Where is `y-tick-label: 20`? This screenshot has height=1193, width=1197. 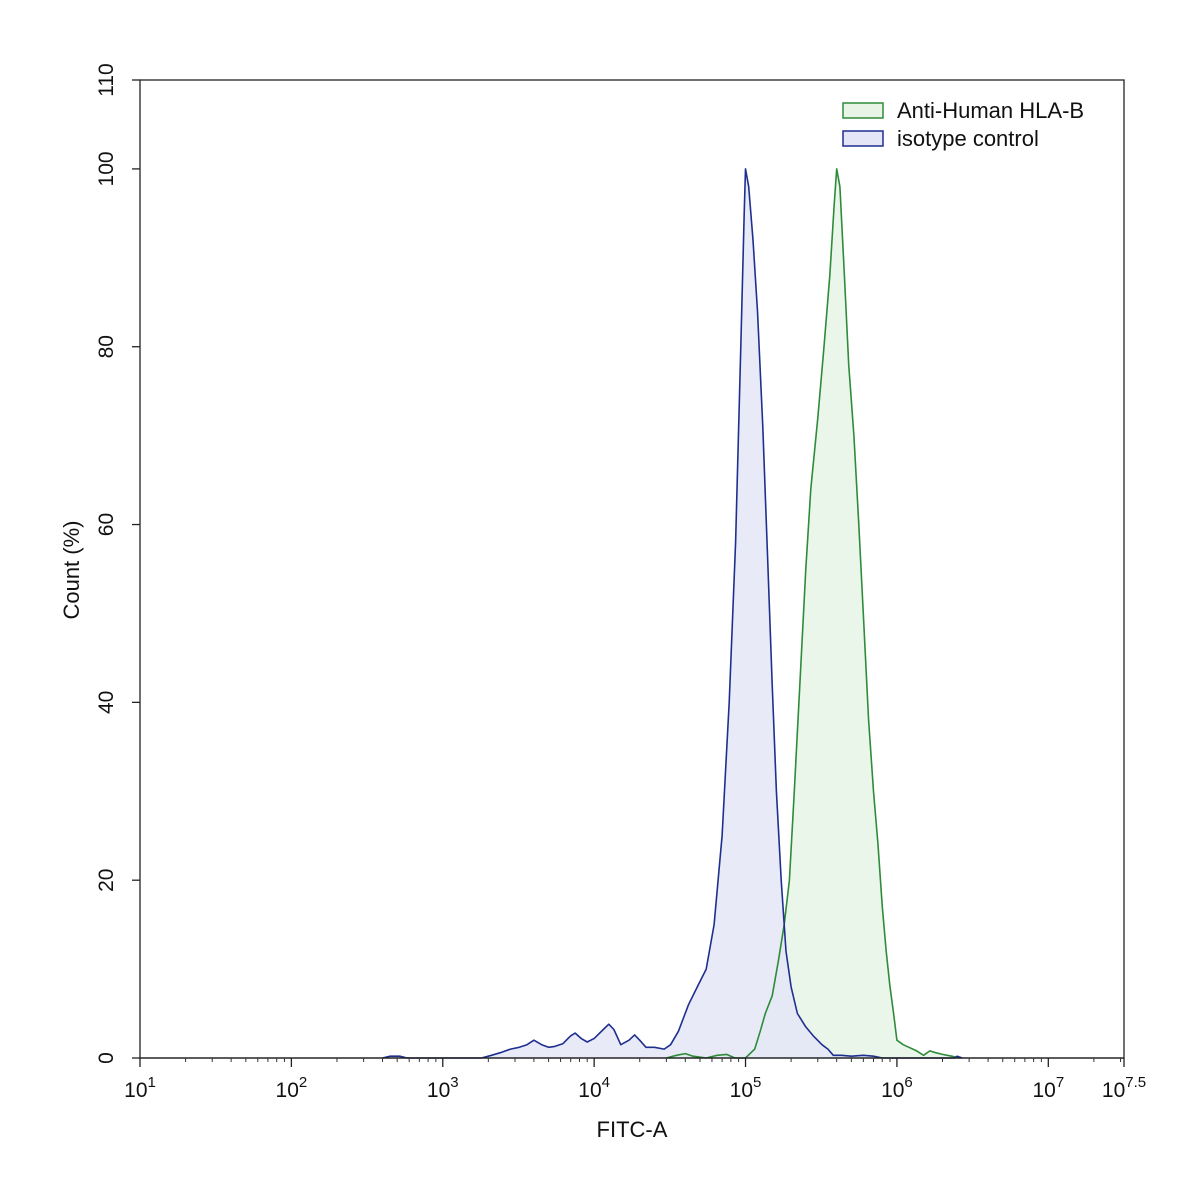 y-tick-label: 20 is located at coordinates (106, 880).